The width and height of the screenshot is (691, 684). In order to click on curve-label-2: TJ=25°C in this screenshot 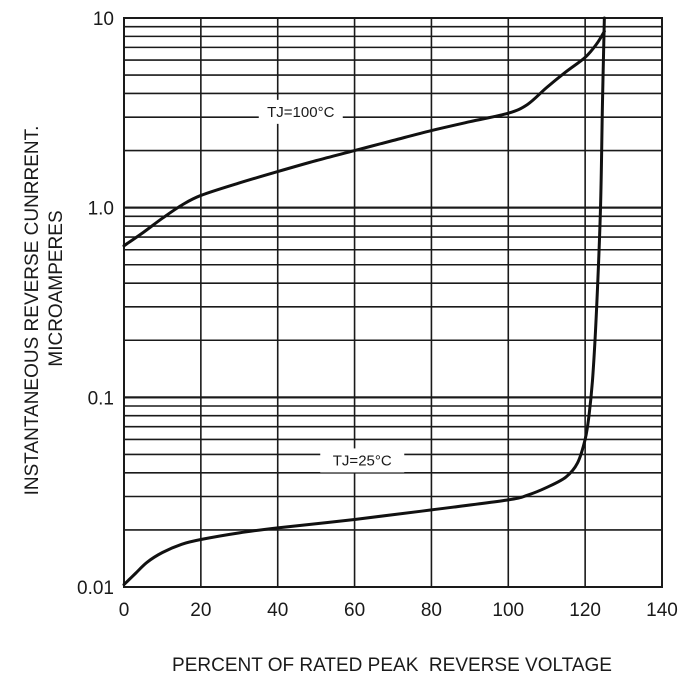, I will do `click(362, 460)`.